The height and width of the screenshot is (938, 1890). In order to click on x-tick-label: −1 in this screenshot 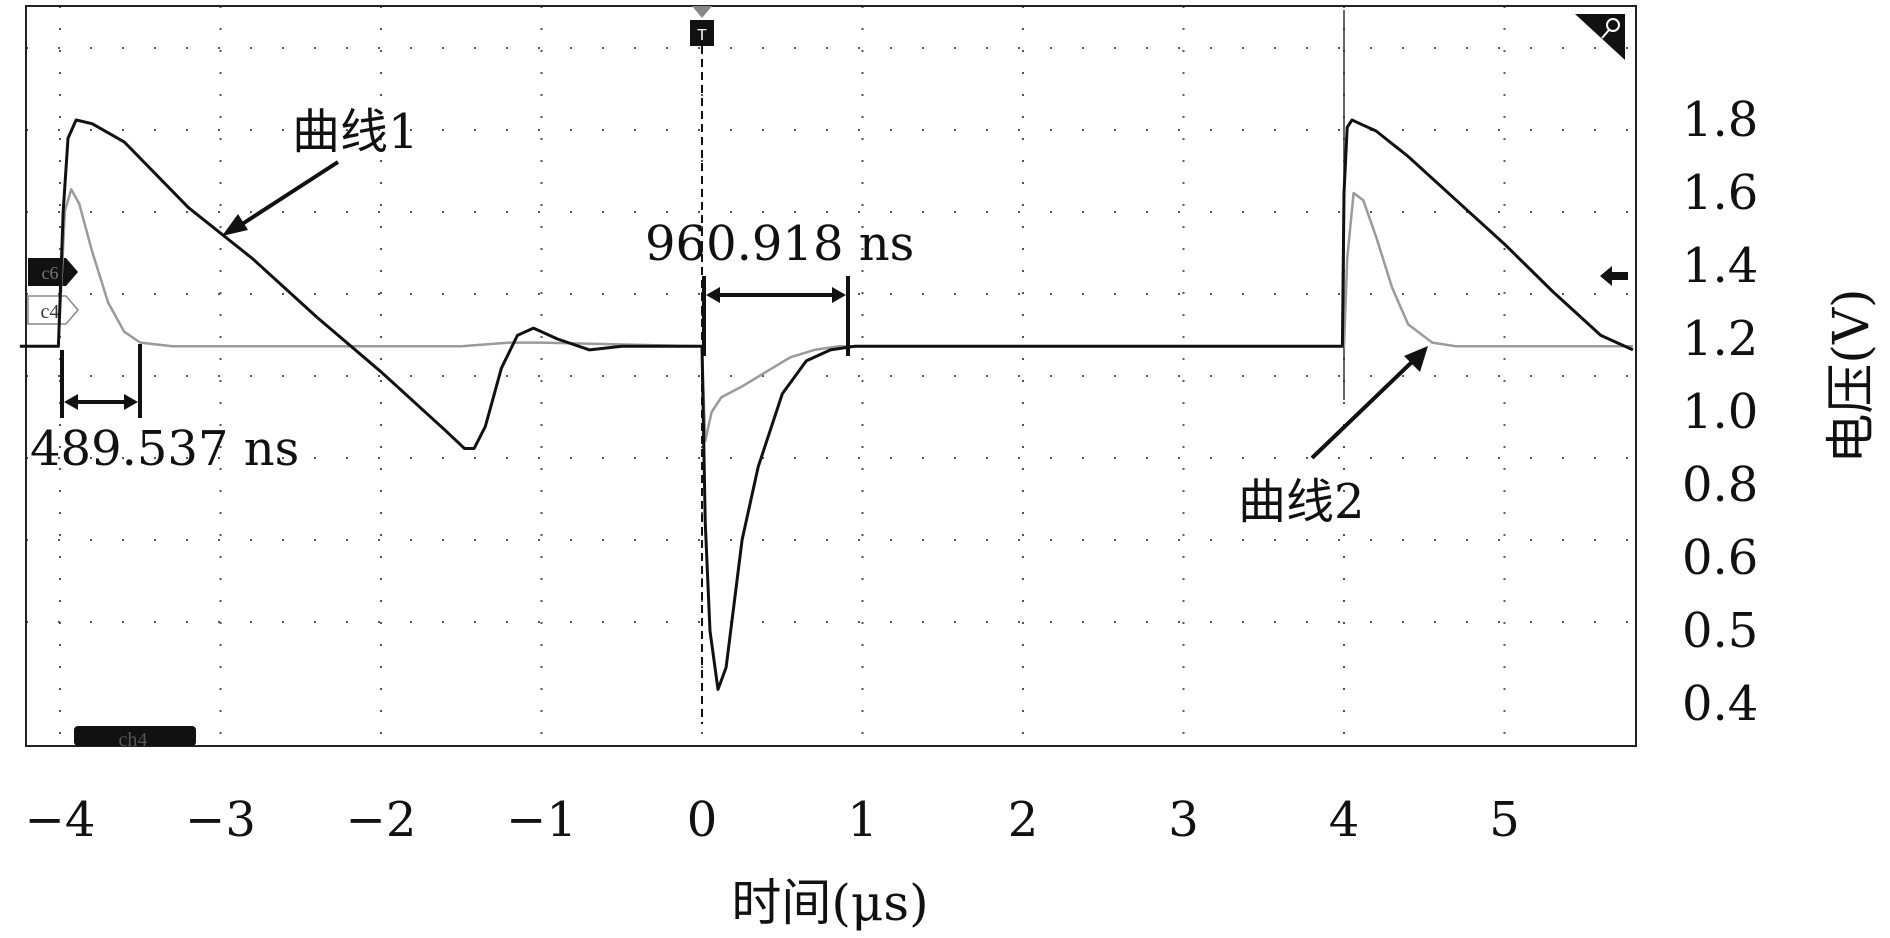, I will do `click(541, 820)`.